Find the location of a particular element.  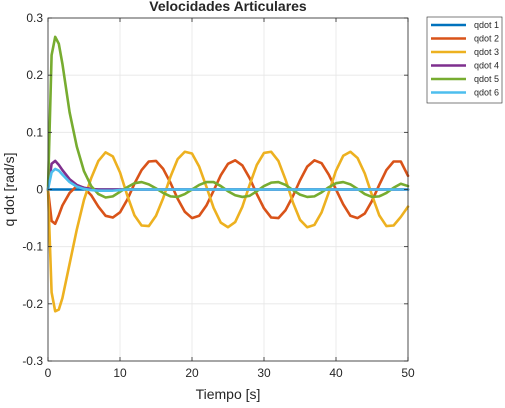

x-tick-label: 40 is located at coordinates (336, 373).